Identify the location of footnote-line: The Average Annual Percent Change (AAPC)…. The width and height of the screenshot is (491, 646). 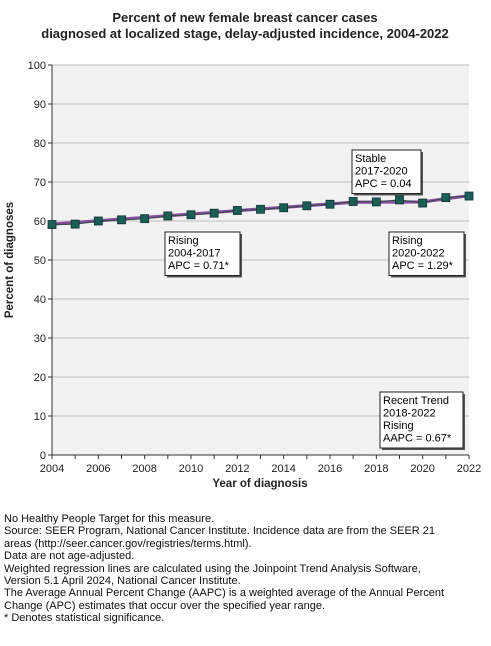
(224, 593).